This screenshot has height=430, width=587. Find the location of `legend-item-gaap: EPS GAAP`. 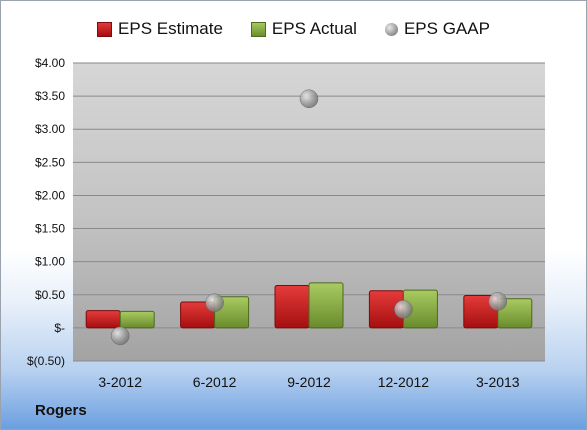

legend-item-gaap: EPS GAAP is located at coordinates (437, 29).